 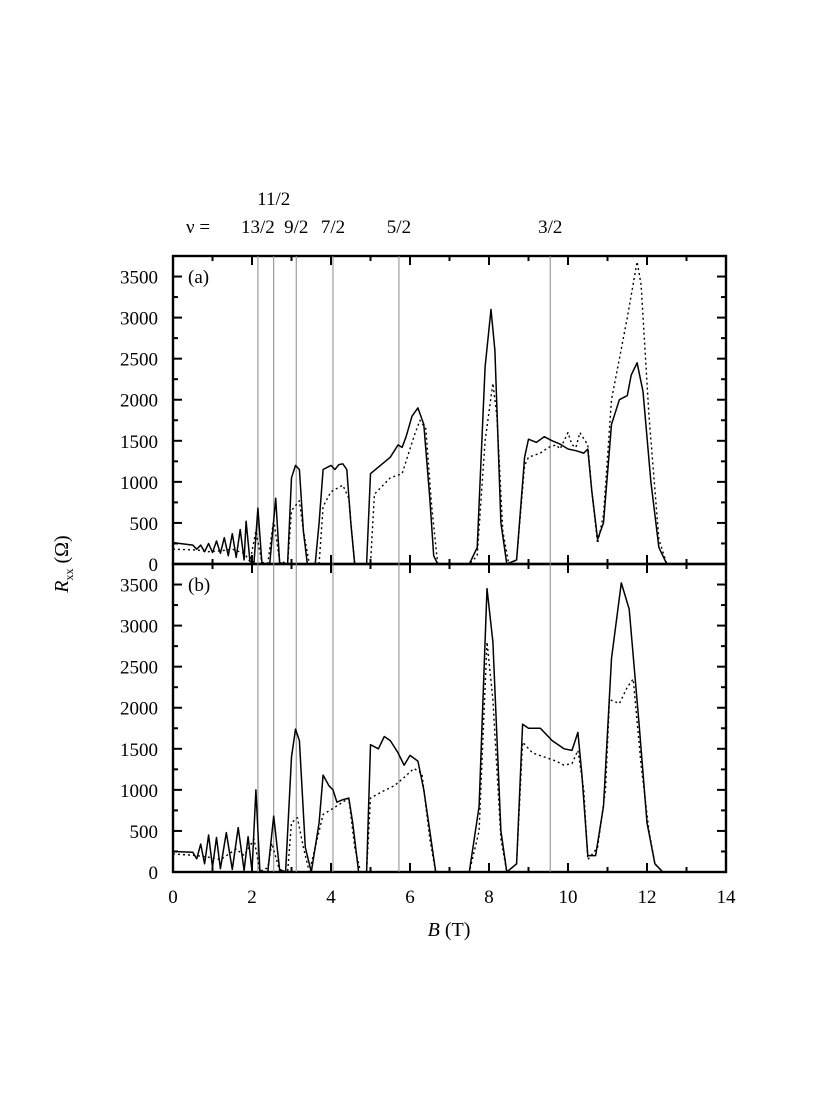 What do you see at coordinates (198, 277) in the screenshot?
I see `panel-a-label: (a)` at bounding box center [198, 277].